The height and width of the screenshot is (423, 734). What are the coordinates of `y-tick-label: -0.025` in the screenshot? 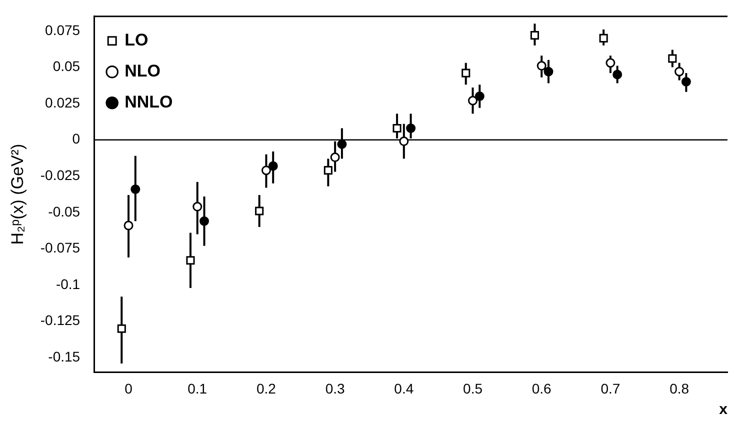 It's located at (60, 175).